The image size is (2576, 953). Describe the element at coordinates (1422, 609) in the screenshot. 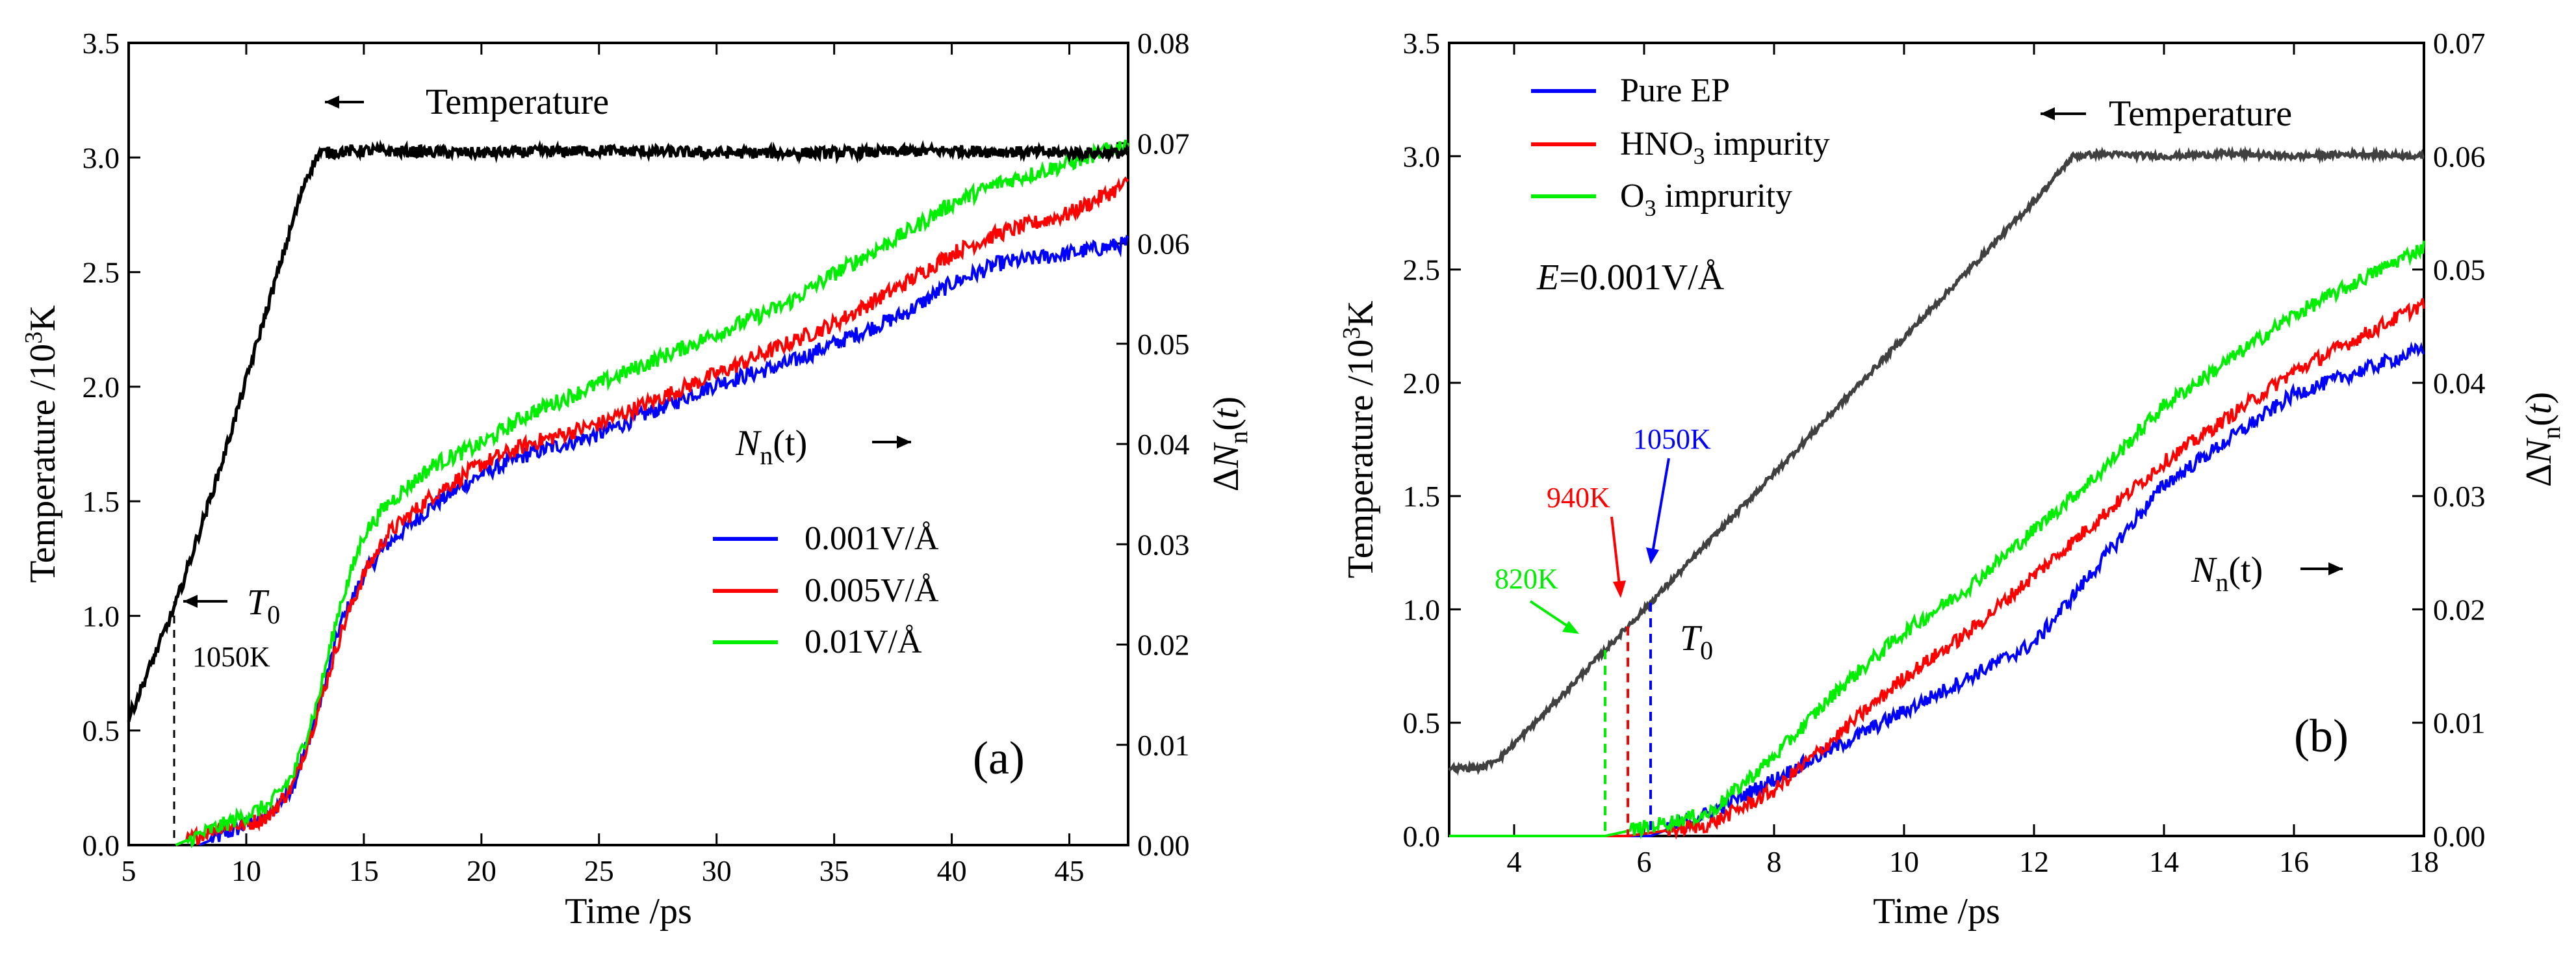

I see `panel-b-y-tick-label-left: 1.0` at that location.